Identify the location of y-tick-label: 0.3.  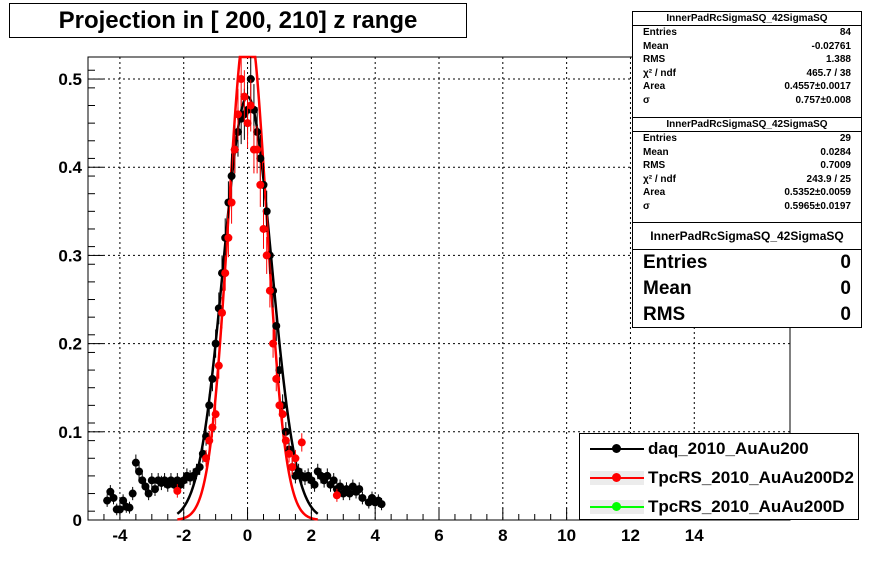
(70, 255).